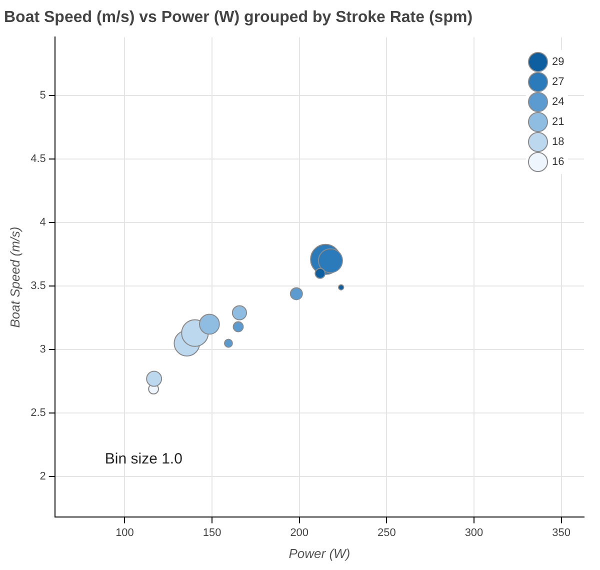 Image resolution: width=600 pixels, height=570 pixels. I want to click on legend-label: 16, so click(558, 162).